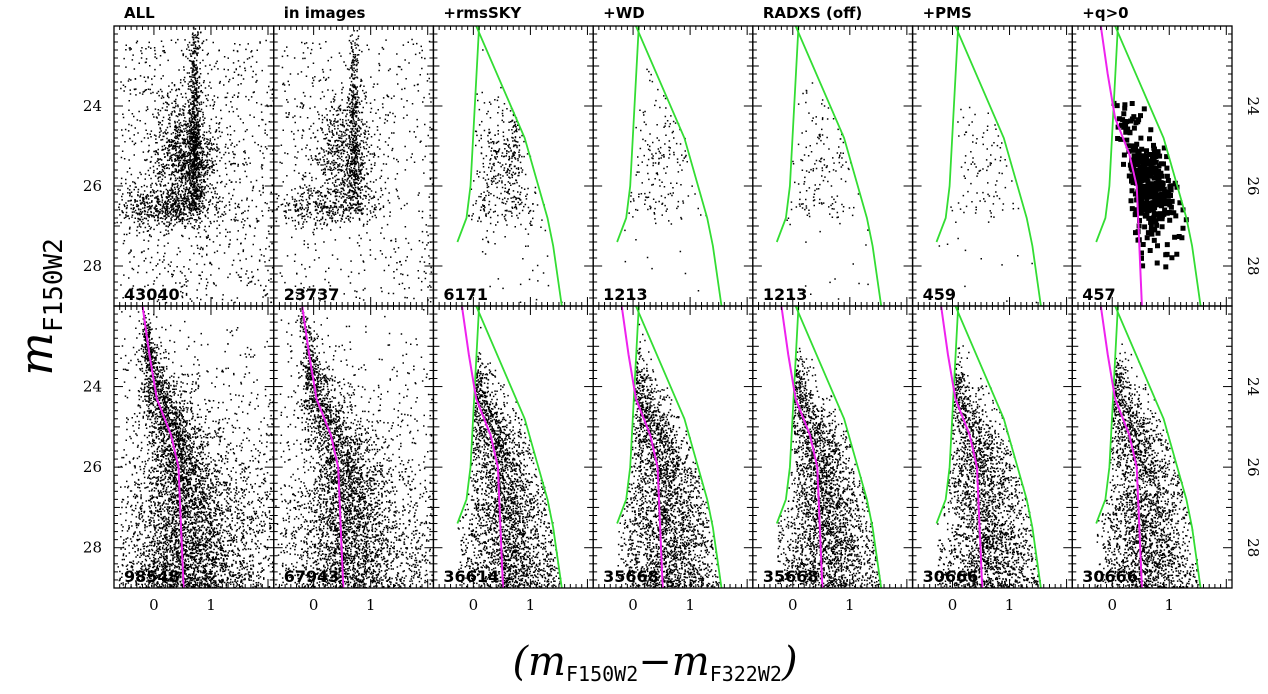 The width and height of the screenshot is (1268, 694). I want to click on panel-top-3: 6171, so click(513, 166).